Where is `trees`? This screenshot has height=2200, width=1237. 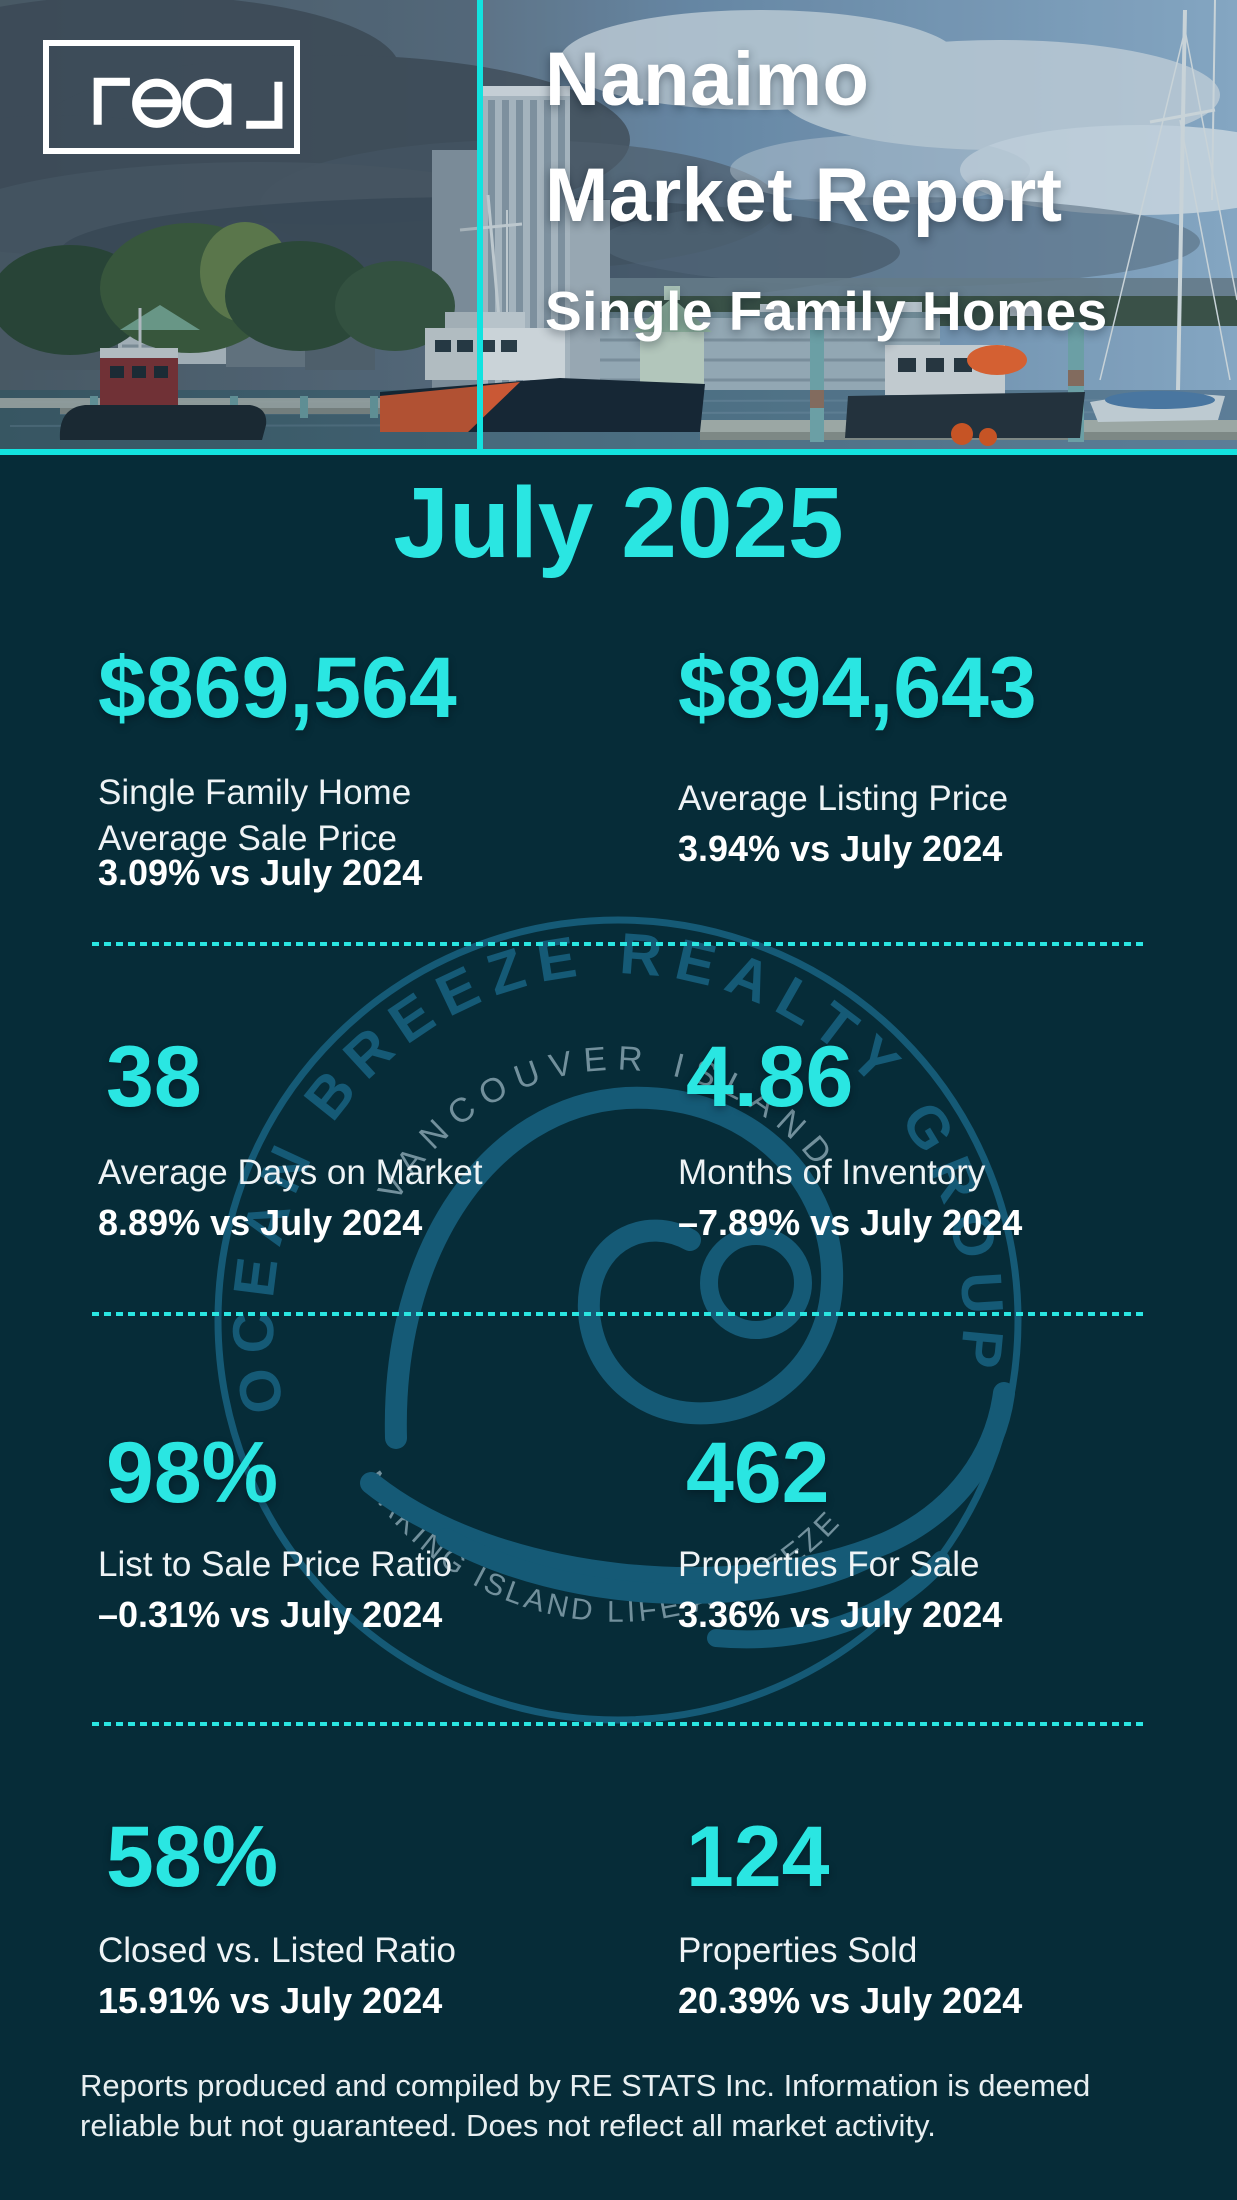
trees is located at coordinates (227, 288).